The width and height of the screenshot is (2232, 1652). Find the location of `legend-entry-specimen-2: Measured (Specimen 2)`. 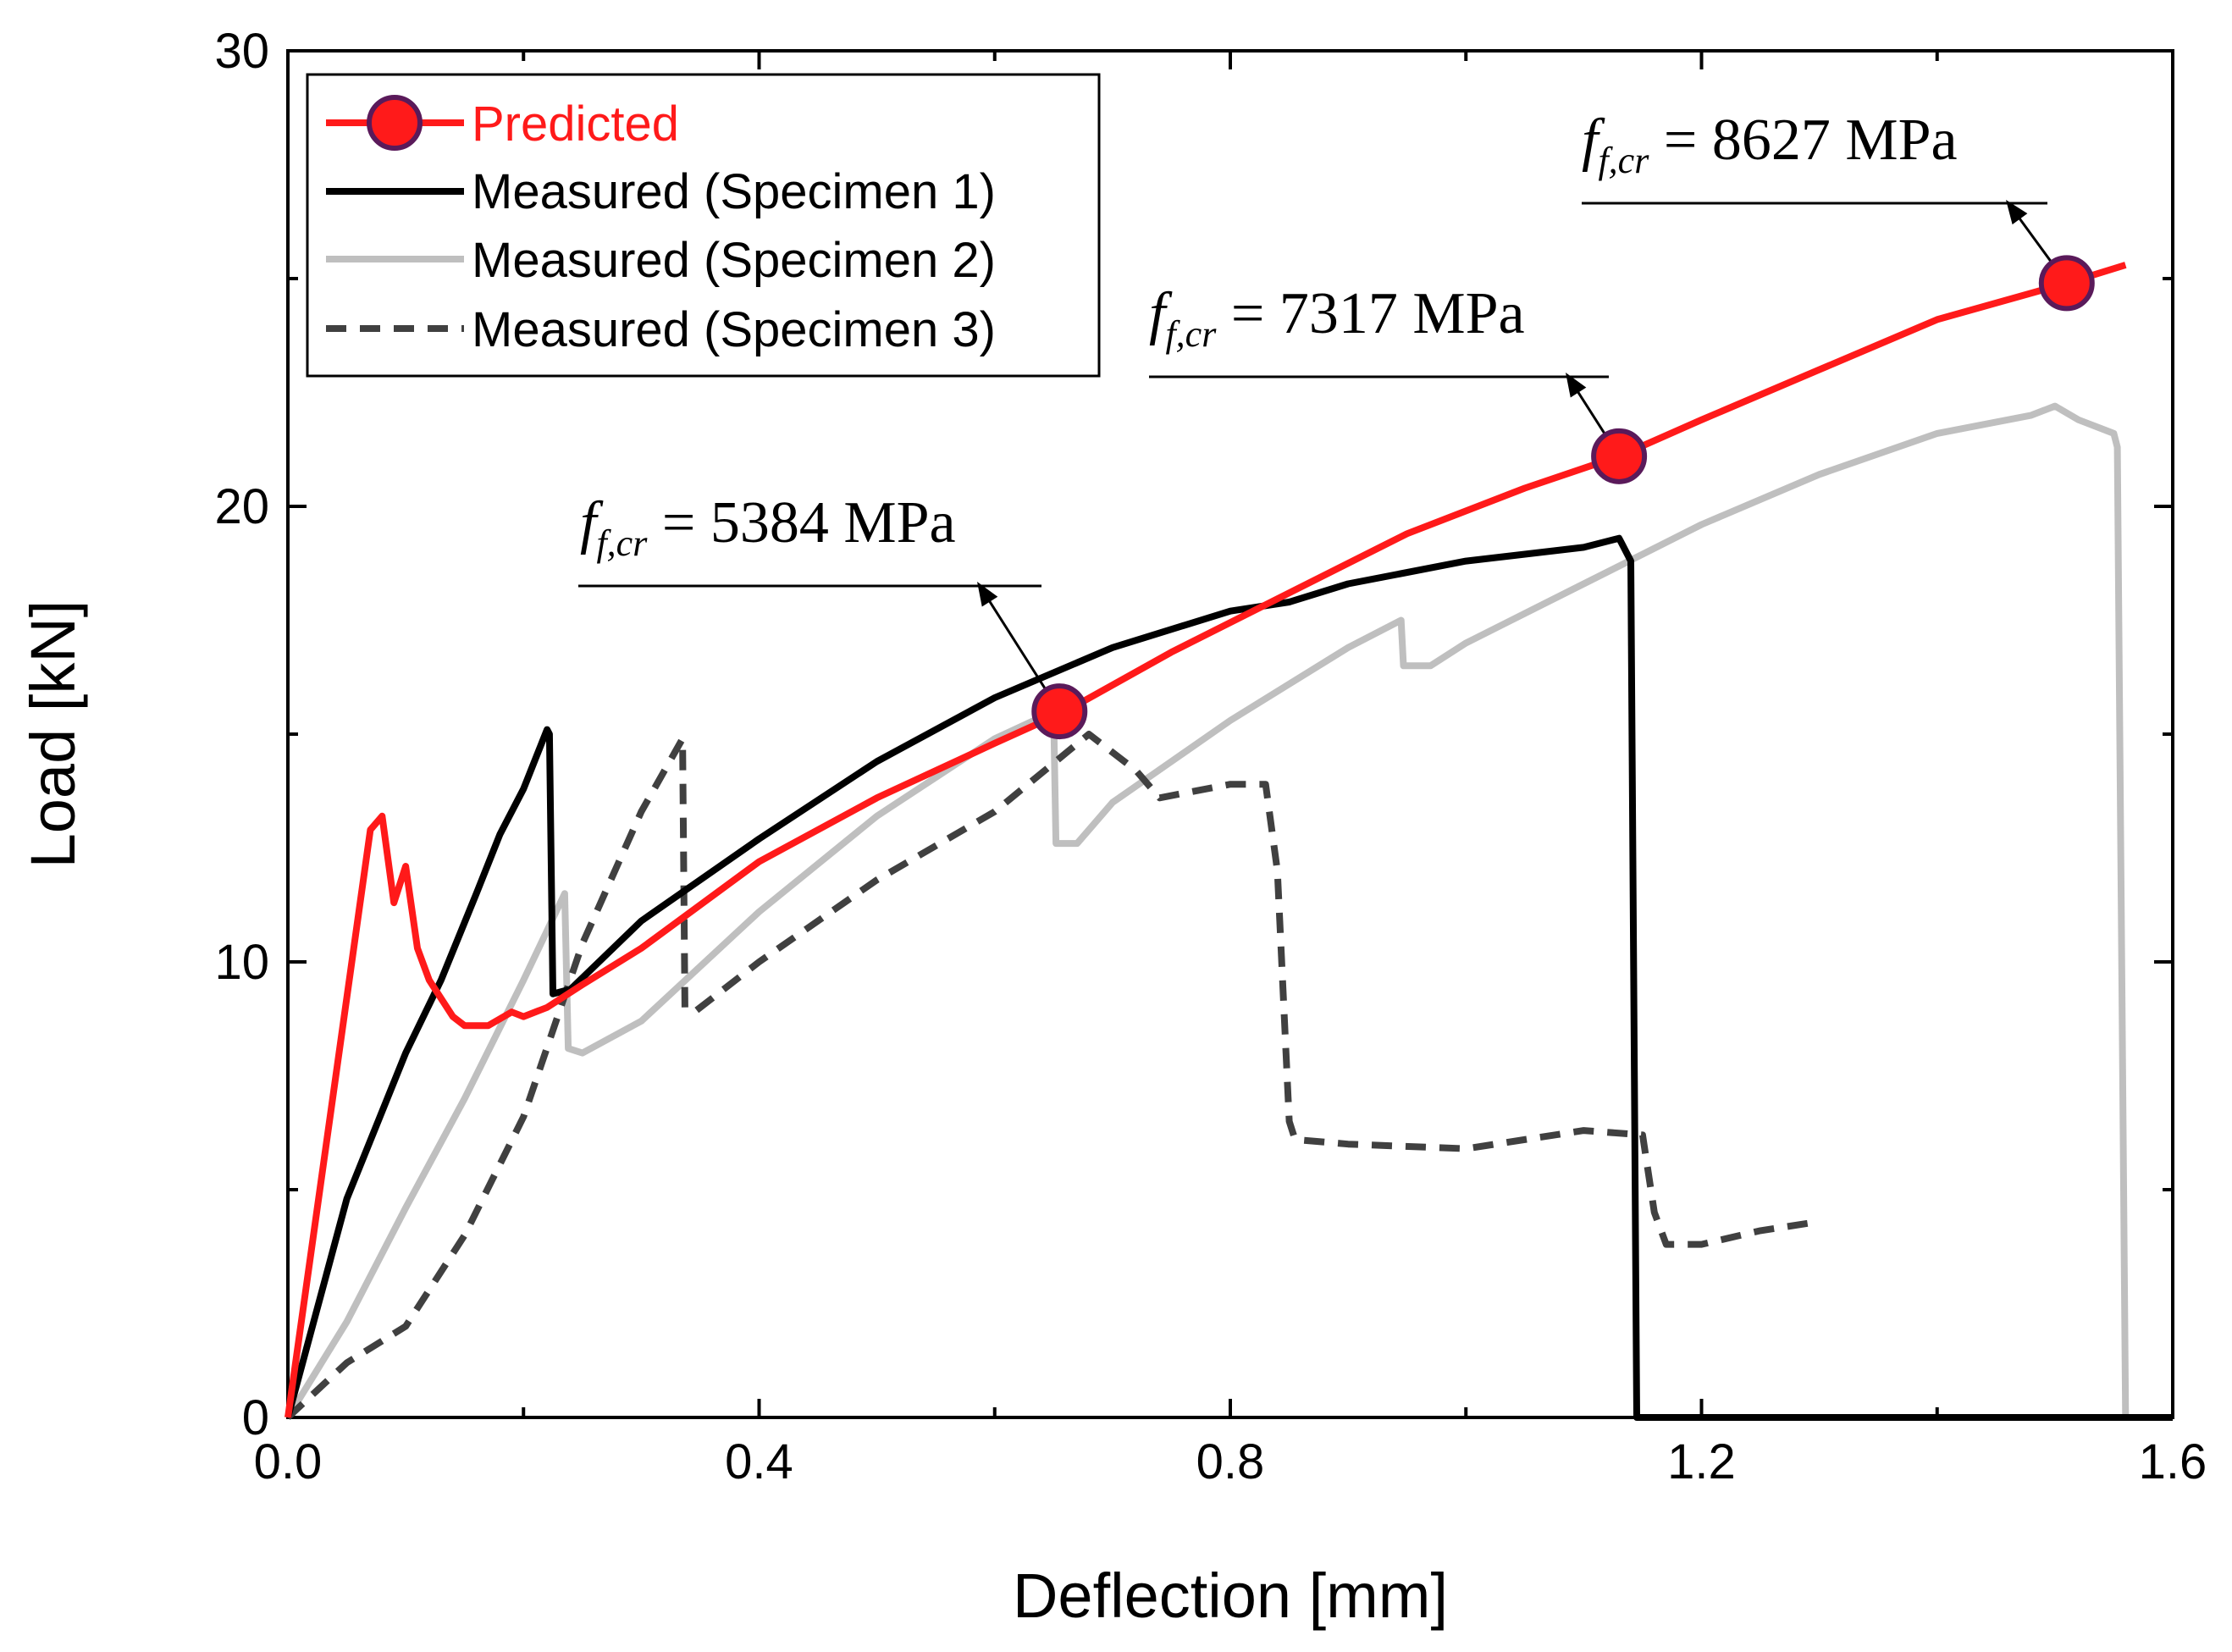

legend-entry-specimen-2: Measured (Specimen 2) is located at coordinates (661, 260).